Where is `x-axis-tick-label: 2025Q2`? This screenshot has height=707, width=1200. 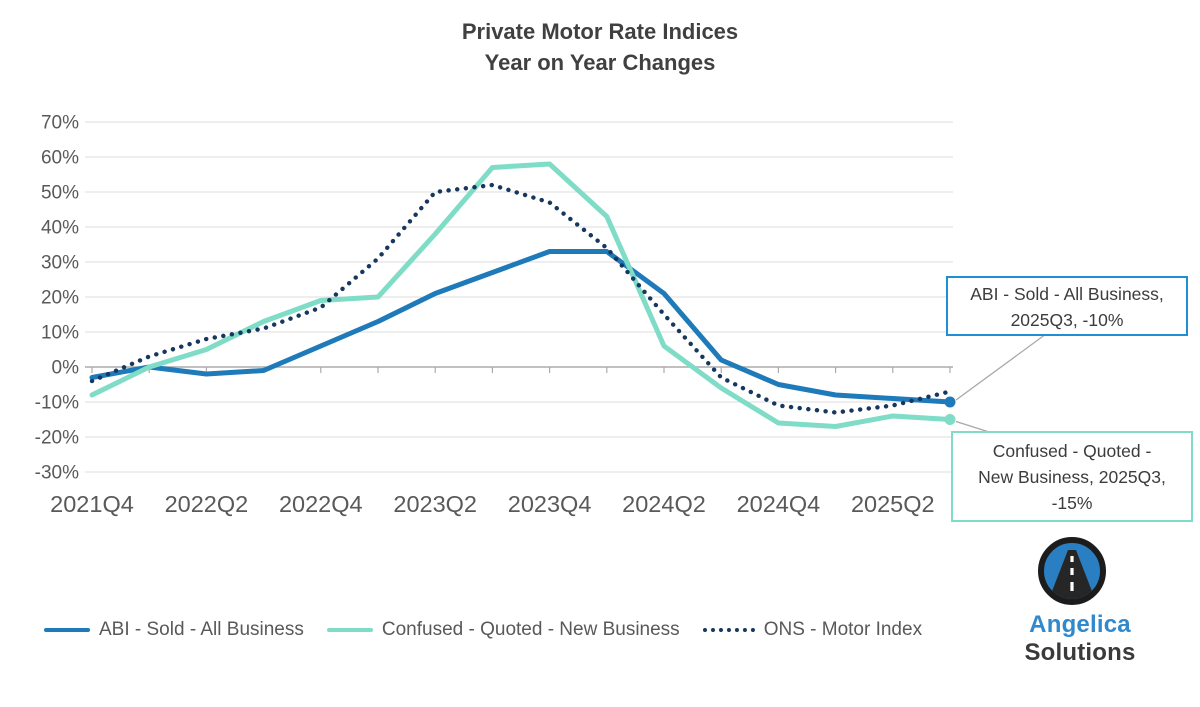
x-axis-tick-label: 2025Q2 is located at coordinates (893, 504).